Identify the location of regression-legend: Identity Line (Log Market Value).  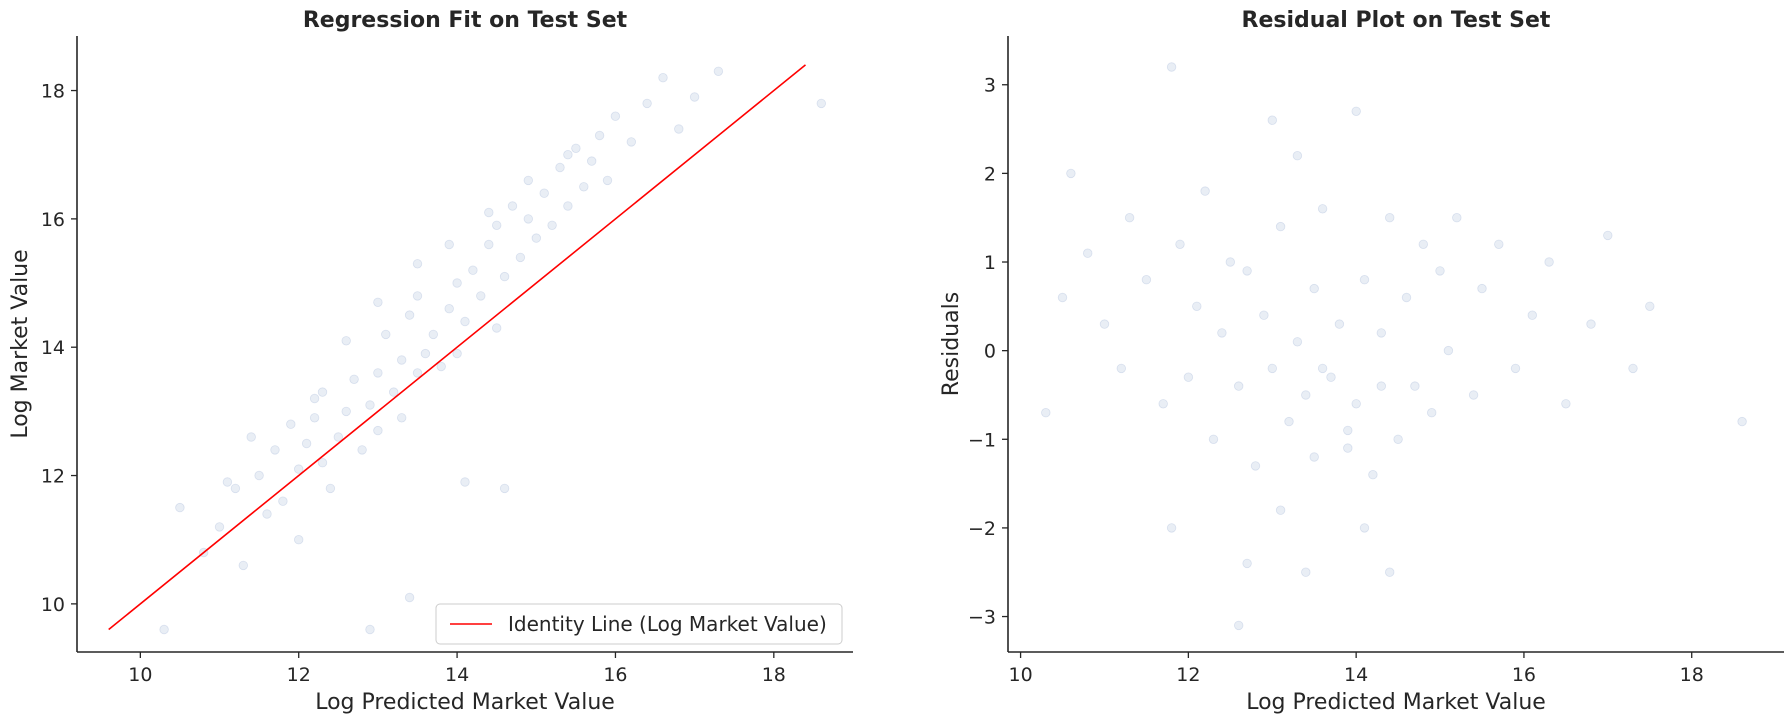
(639, 624).